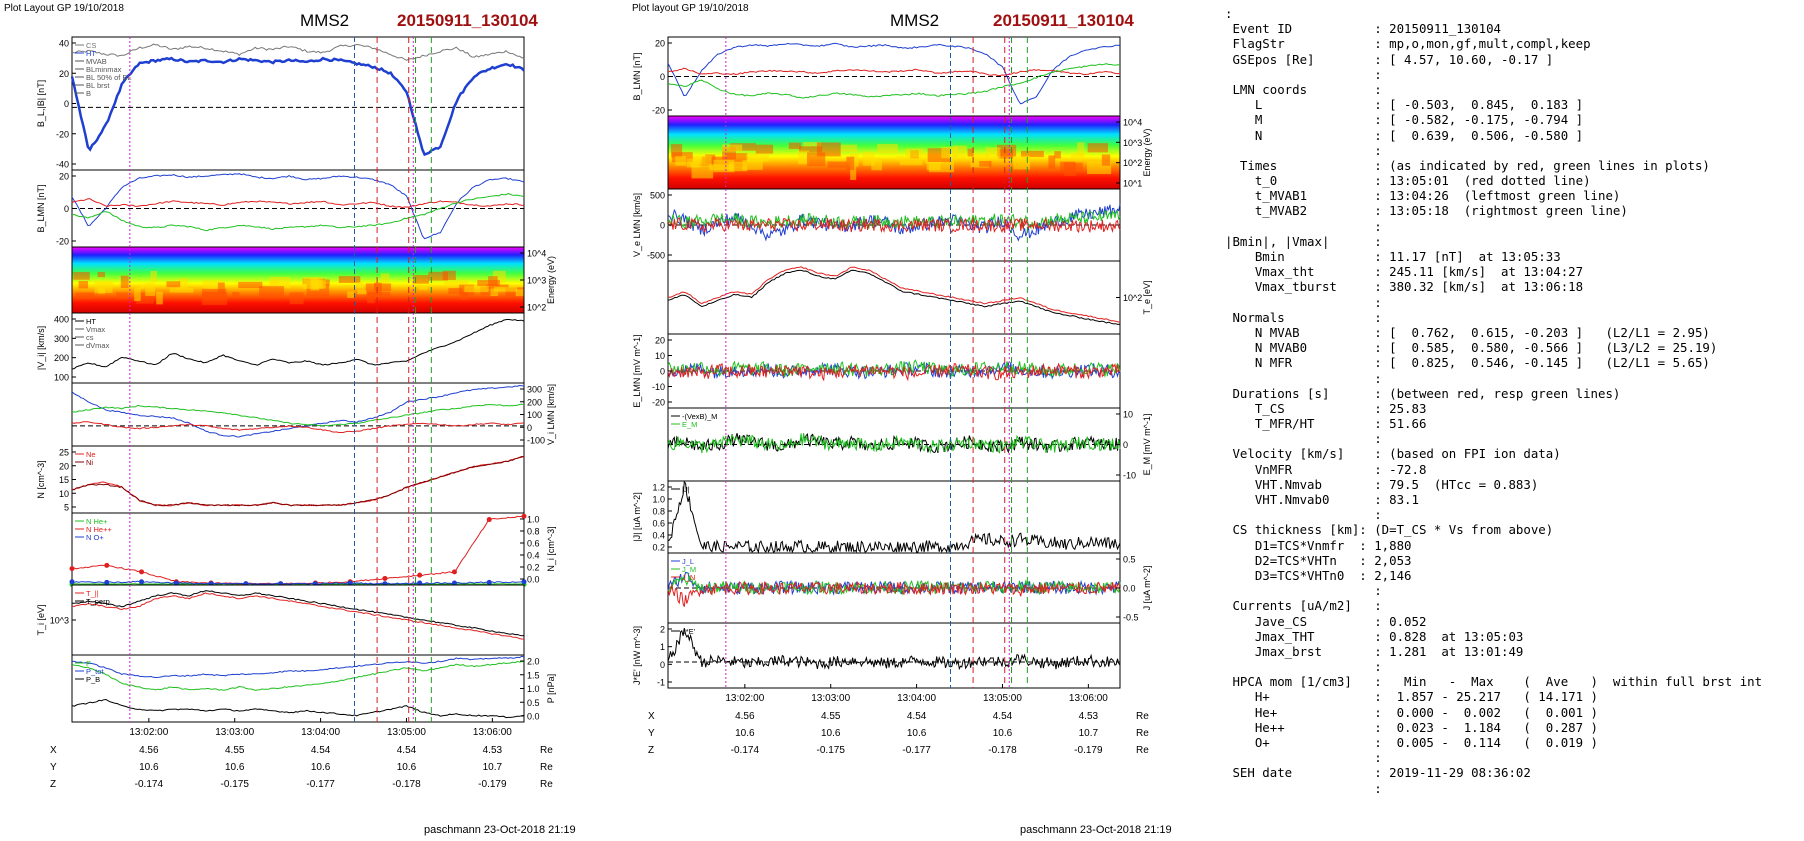 Image resolution: width=1804 pixels, height=841 pixels. What do you see at coordinates (1303, 591) in the screenshot?
I see `report-line: :` at bounding box center [1303, 591].